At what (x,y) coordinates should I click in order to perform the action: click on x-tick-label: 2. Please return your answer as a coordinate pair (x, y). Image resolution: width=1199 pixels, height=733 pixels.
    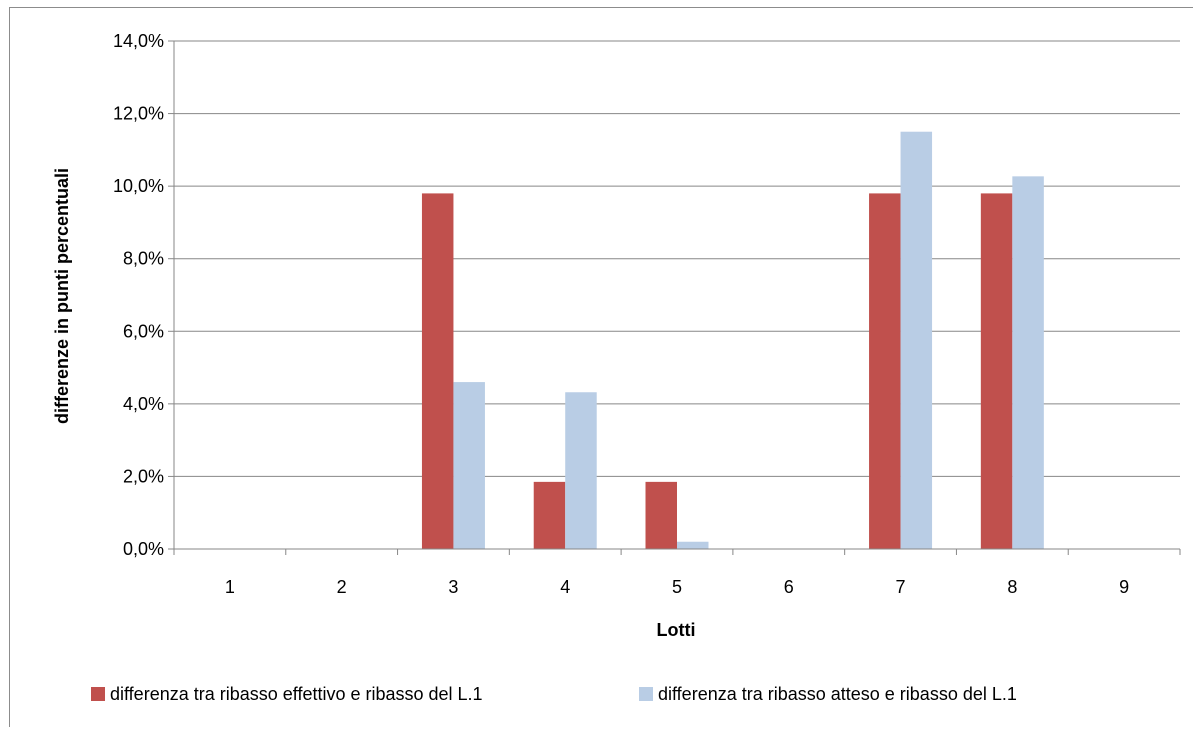
    Looking at the image, I should click on (342, 587).